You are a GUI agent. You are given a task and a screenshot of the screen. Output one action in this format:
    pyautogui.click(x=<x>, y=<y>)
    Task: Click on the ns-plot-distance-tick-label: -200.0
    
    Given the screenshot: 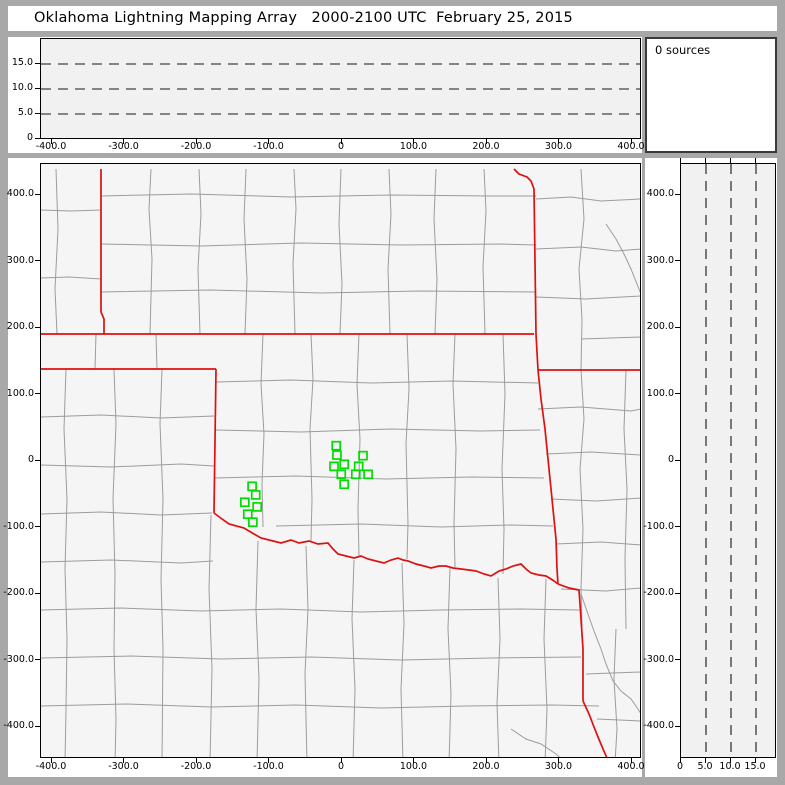 What is the action you would take?
    pyautogui.click(x=658, y=592)
    